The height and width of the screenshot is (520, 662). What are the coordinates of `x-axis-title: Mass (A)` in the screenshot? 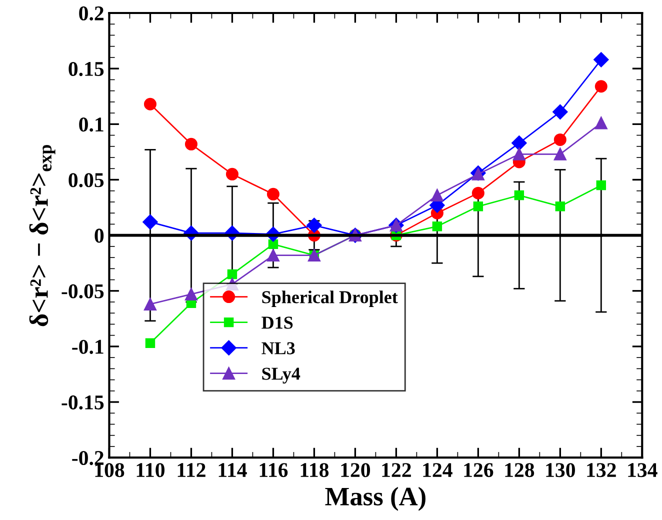 It's located at (375, 498).